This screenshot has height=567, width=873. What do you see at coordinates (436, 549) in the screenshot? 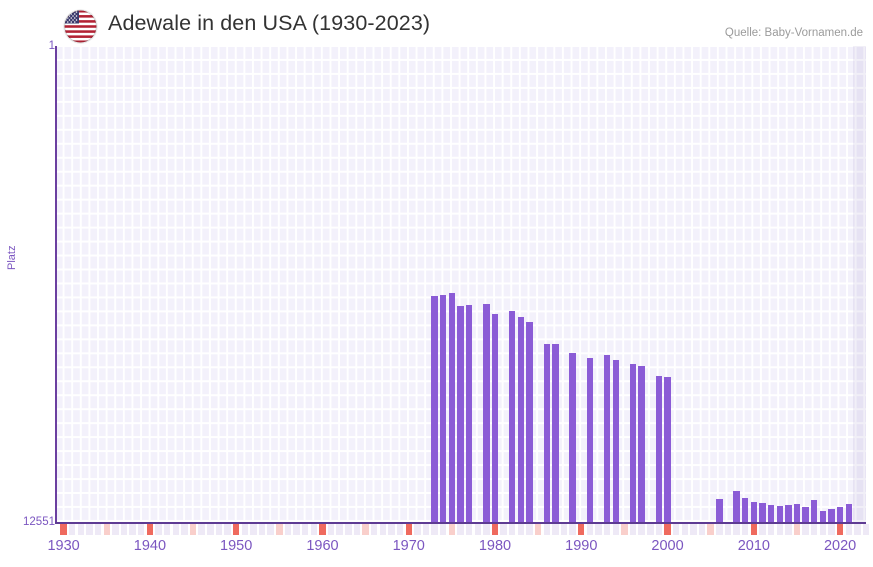
I see `x-axis-labels: 1930 1940 1950 1960 1970 1980 1990 2000 2010 2020` at bounding box center [436, 549].